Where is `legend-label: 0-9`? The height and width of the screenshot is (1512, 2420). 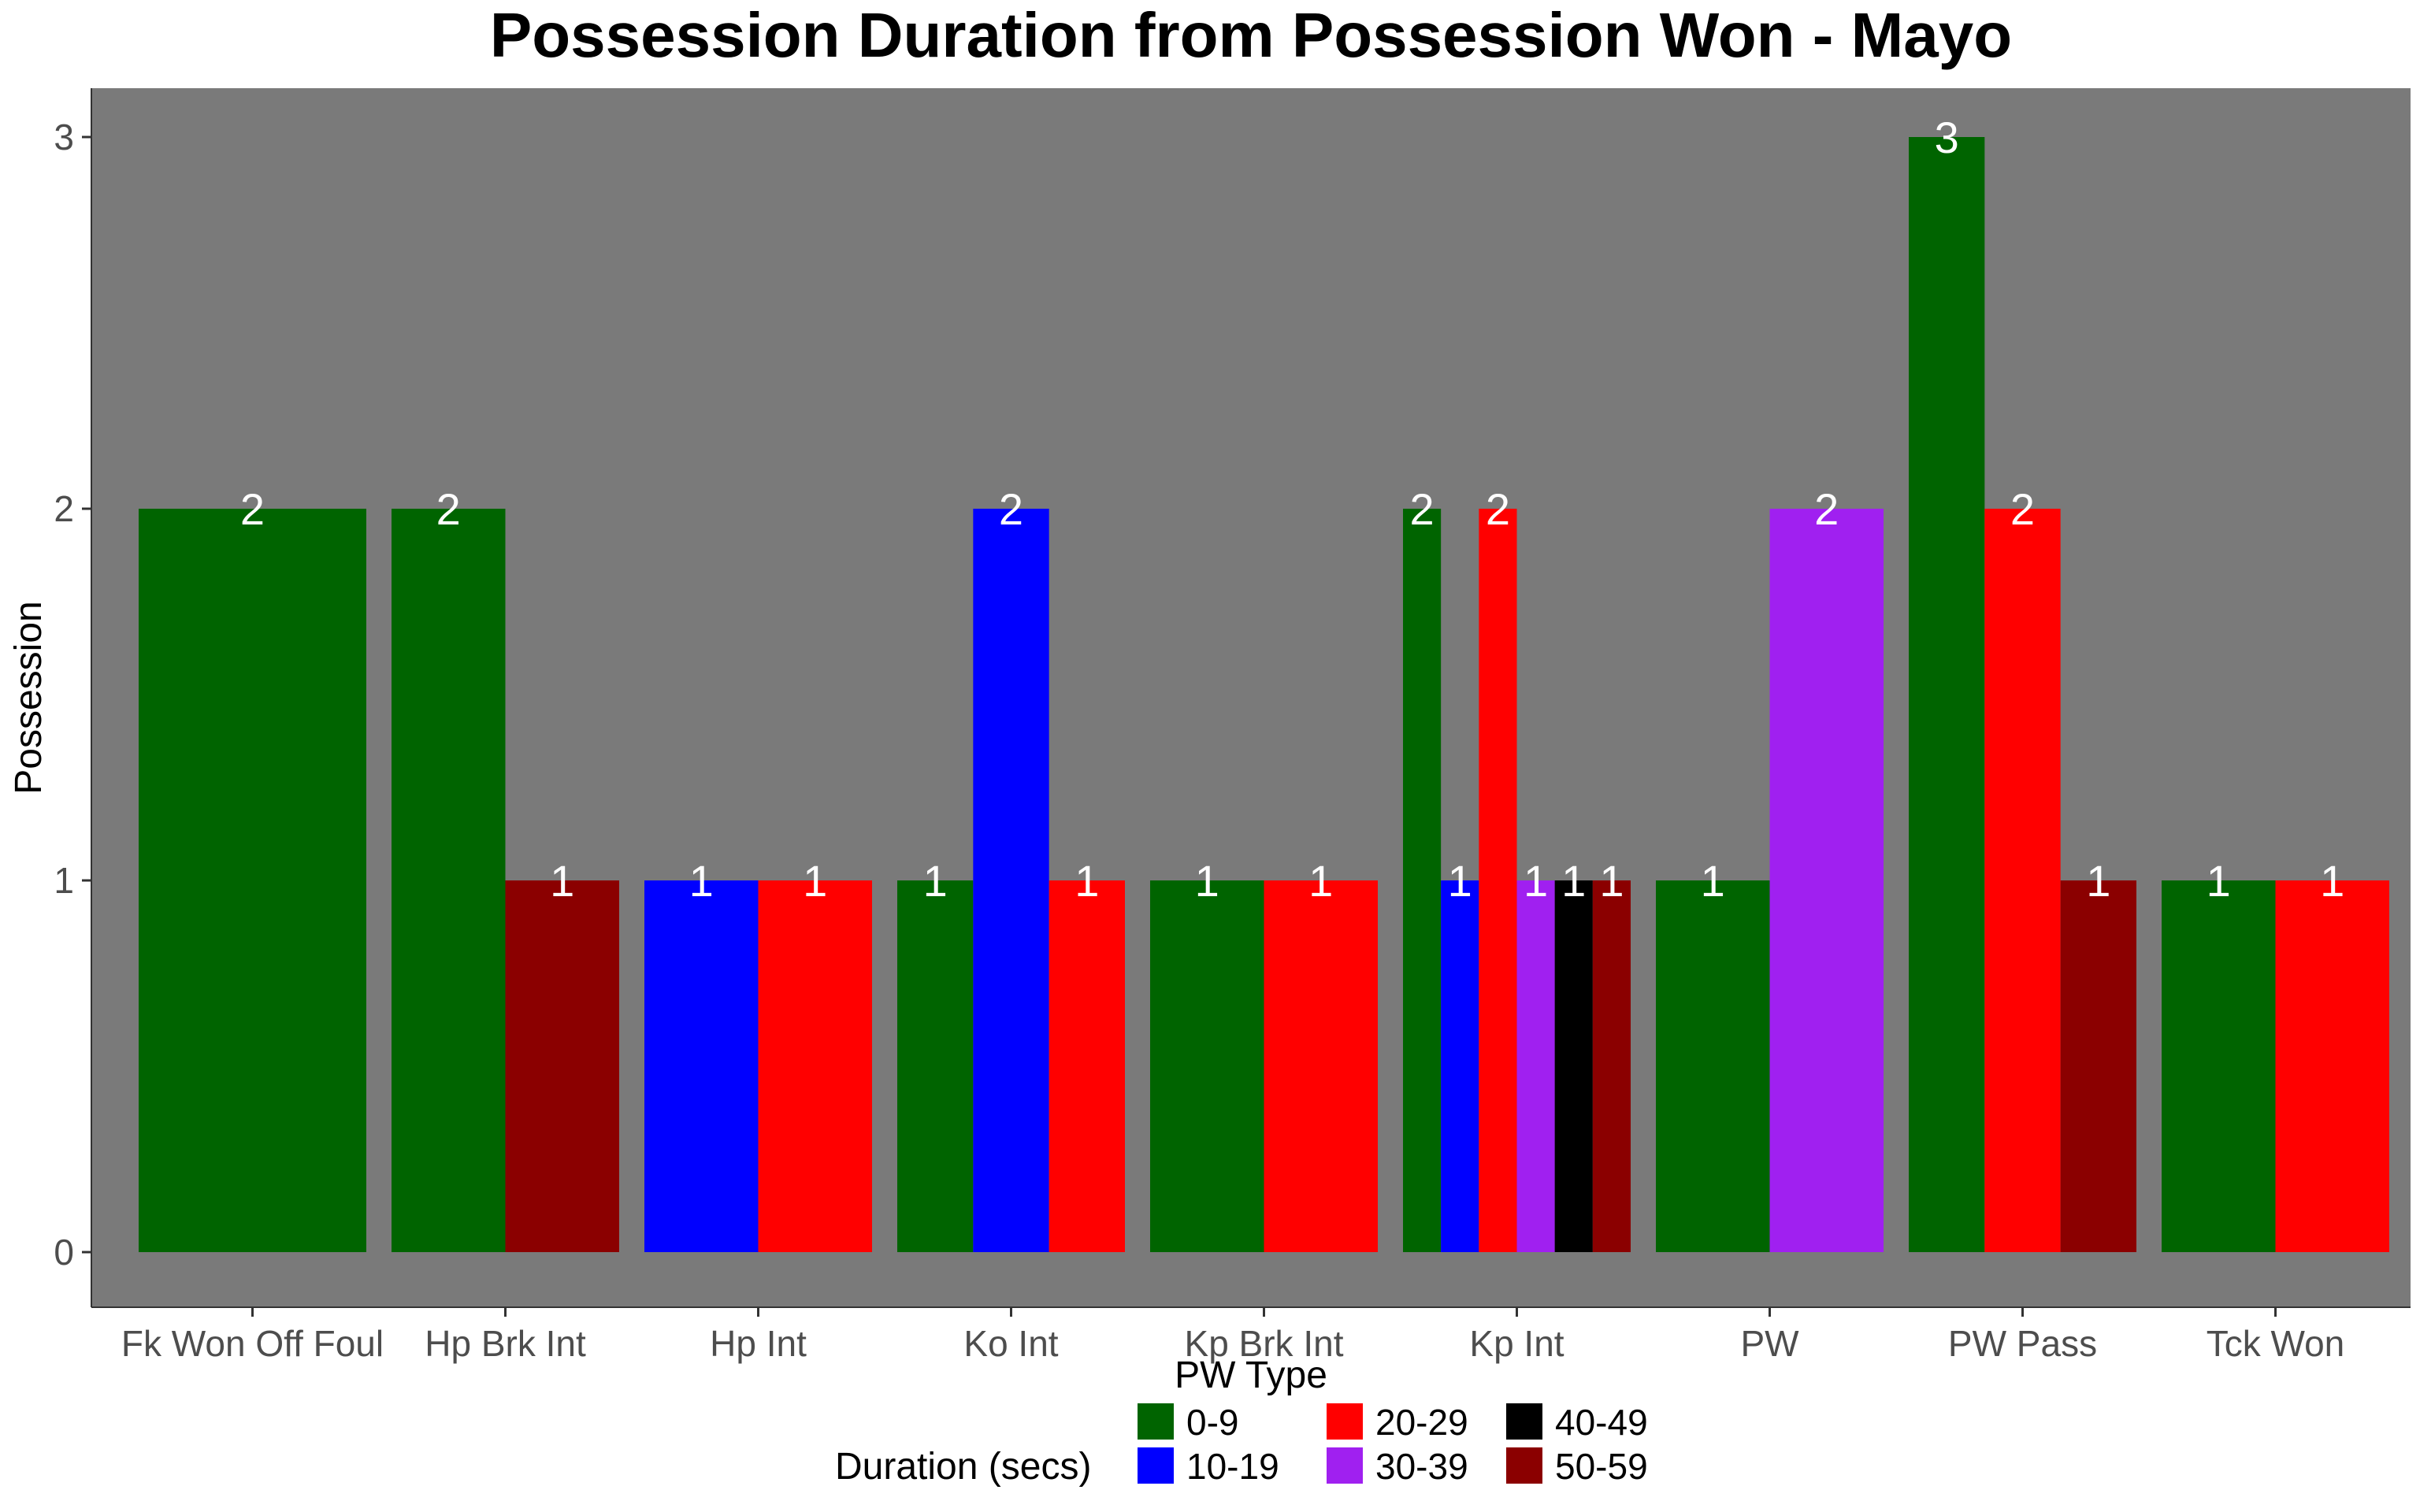
legend-label: 0-9 is located at coordinates (1212, 1422).